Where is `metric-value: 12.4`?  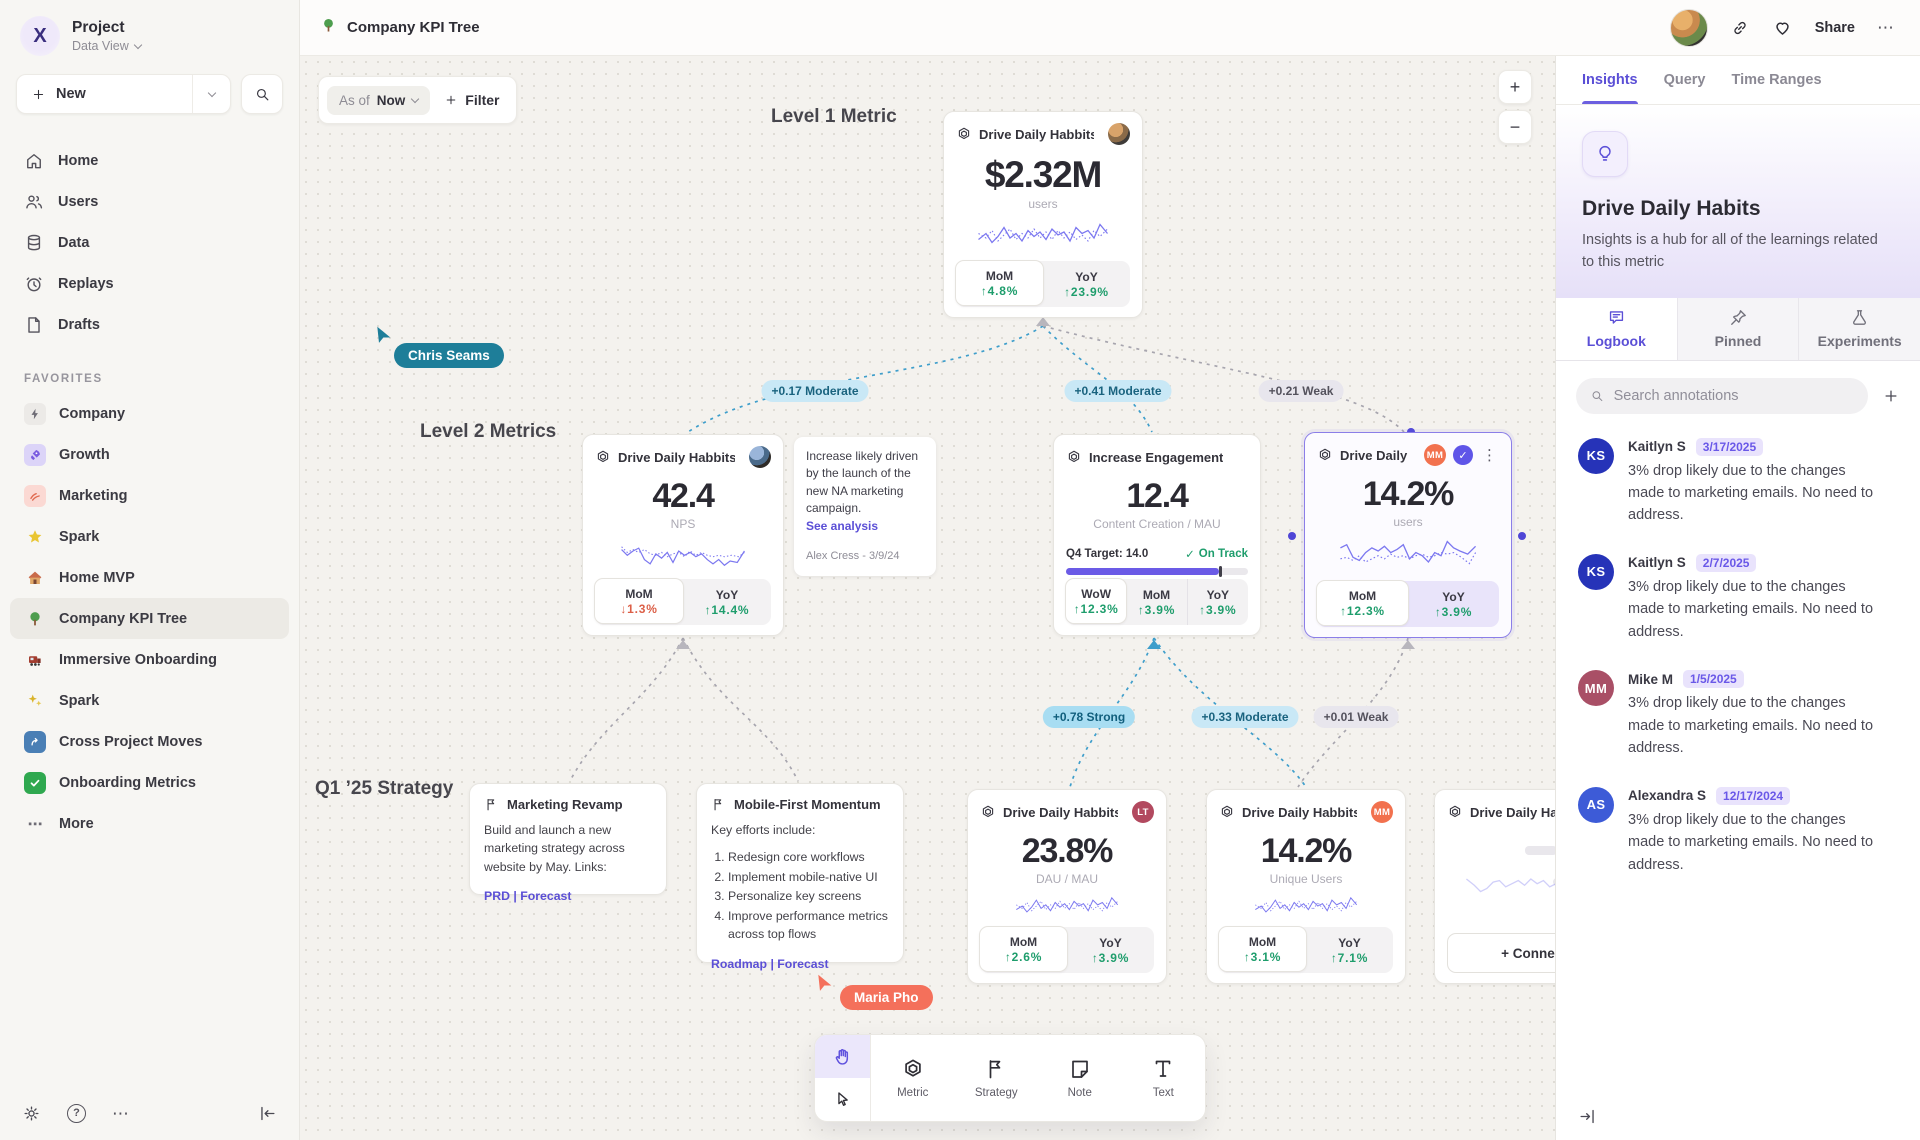 metric-value: 12.4 is located at coordinates (1157, 496).